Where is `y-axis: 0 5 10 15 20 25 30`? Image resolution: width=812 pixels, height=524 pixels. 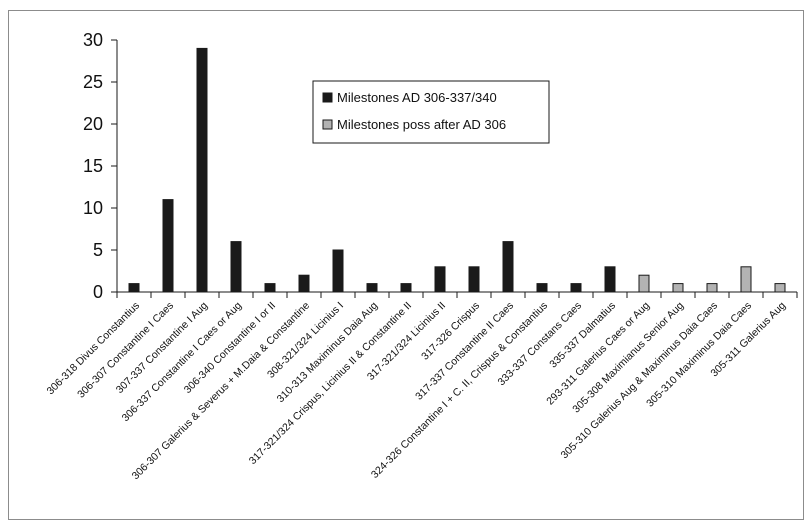 y-axis: 0 5 10 15 20 25 30 is located at coordinates (100, 166).